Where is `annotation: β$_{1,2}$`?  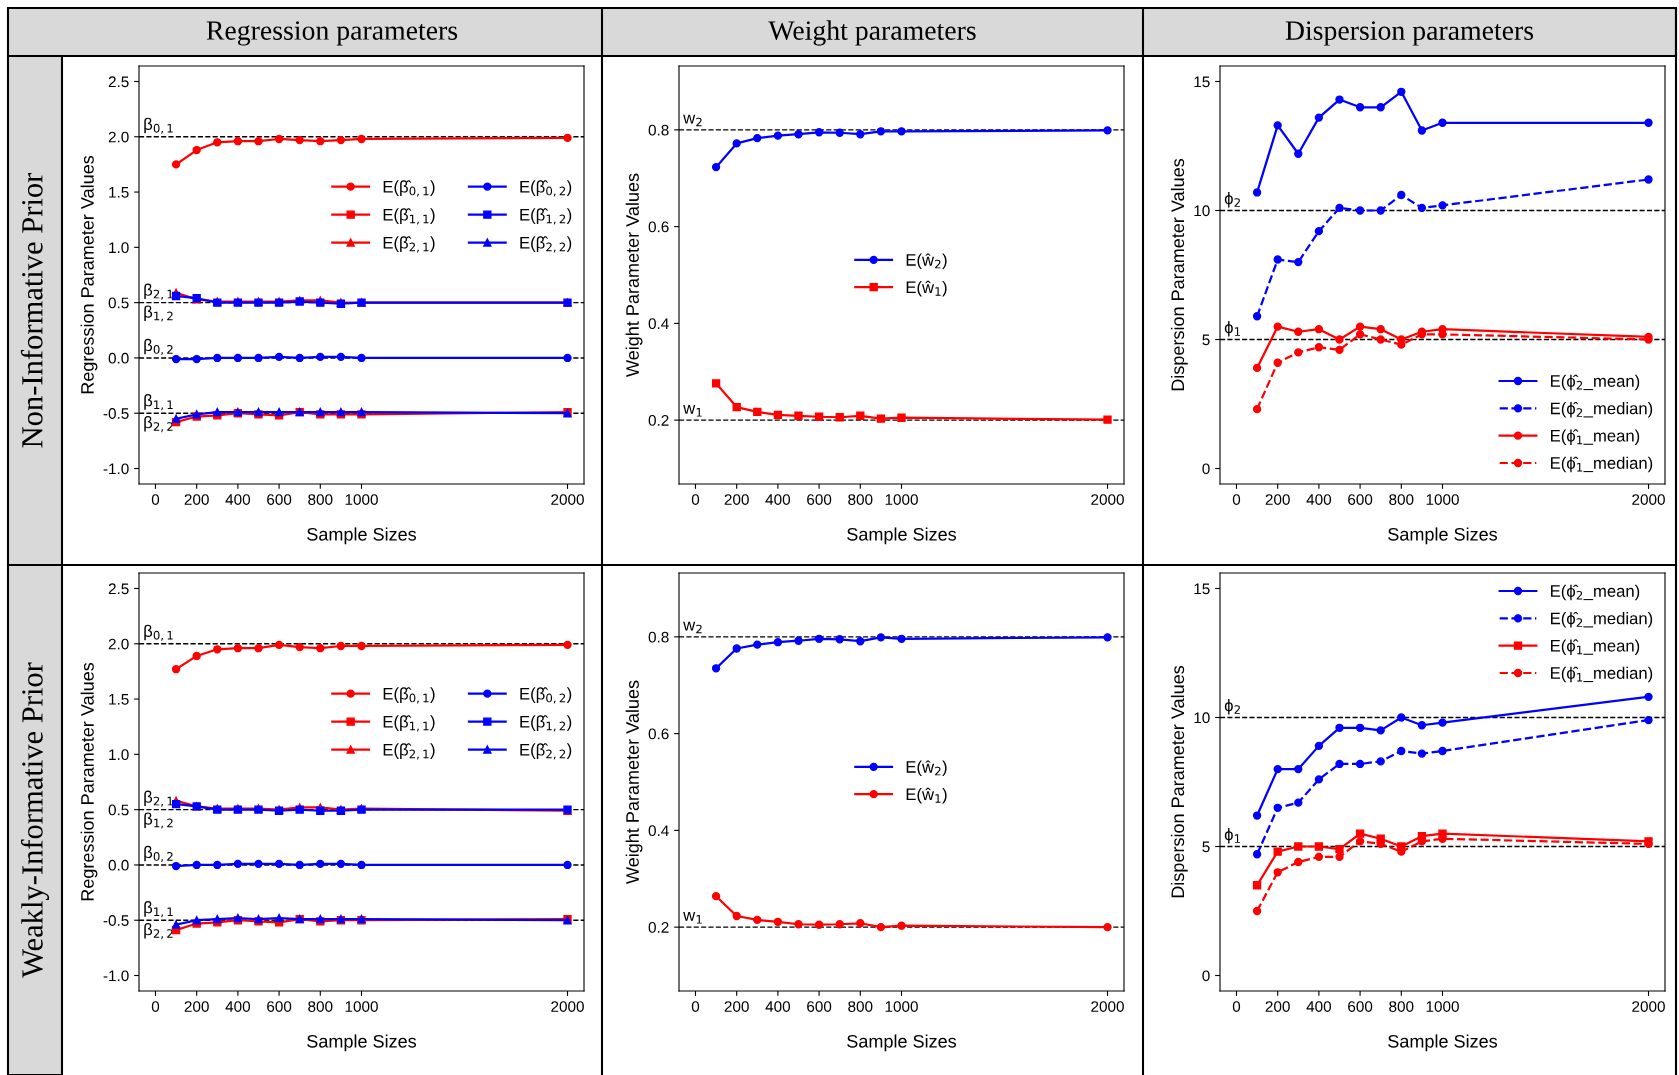 annotation: β$_{1,2}$ is located at coordinates (158, 313).